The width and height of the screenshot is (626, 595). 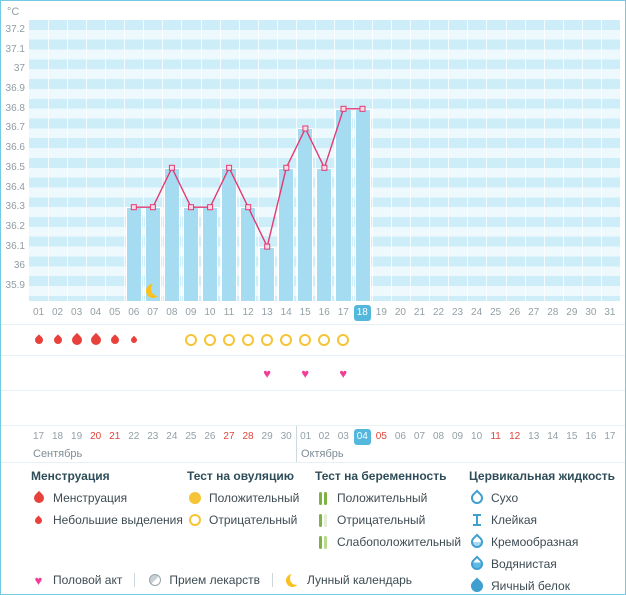 I want to click on legend-label: Лунный календарь, so click(x=360, y=580).